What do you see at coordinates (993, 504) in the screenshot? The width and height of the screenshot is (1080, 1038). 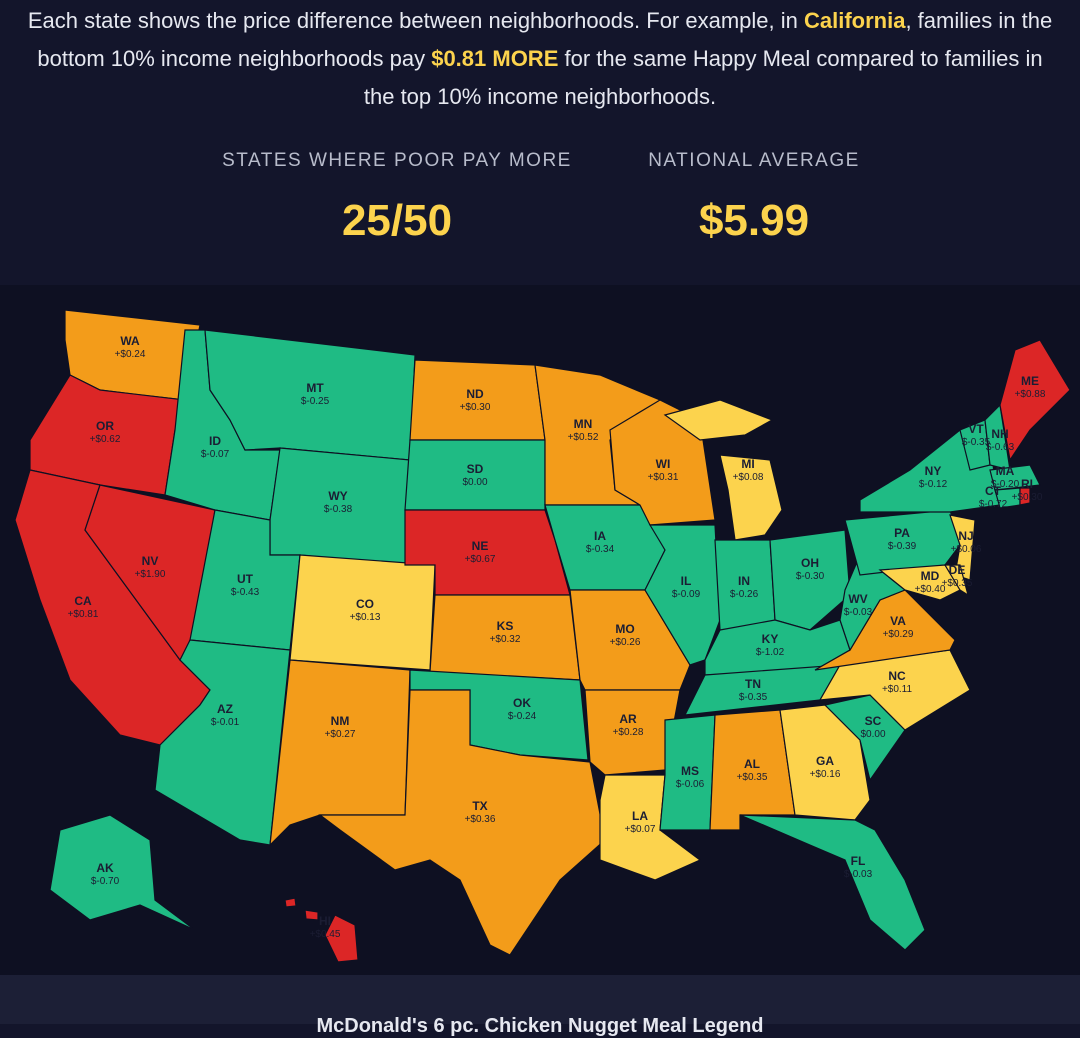 I see `state-value: $-0.72` at bounding box center [993, 504].